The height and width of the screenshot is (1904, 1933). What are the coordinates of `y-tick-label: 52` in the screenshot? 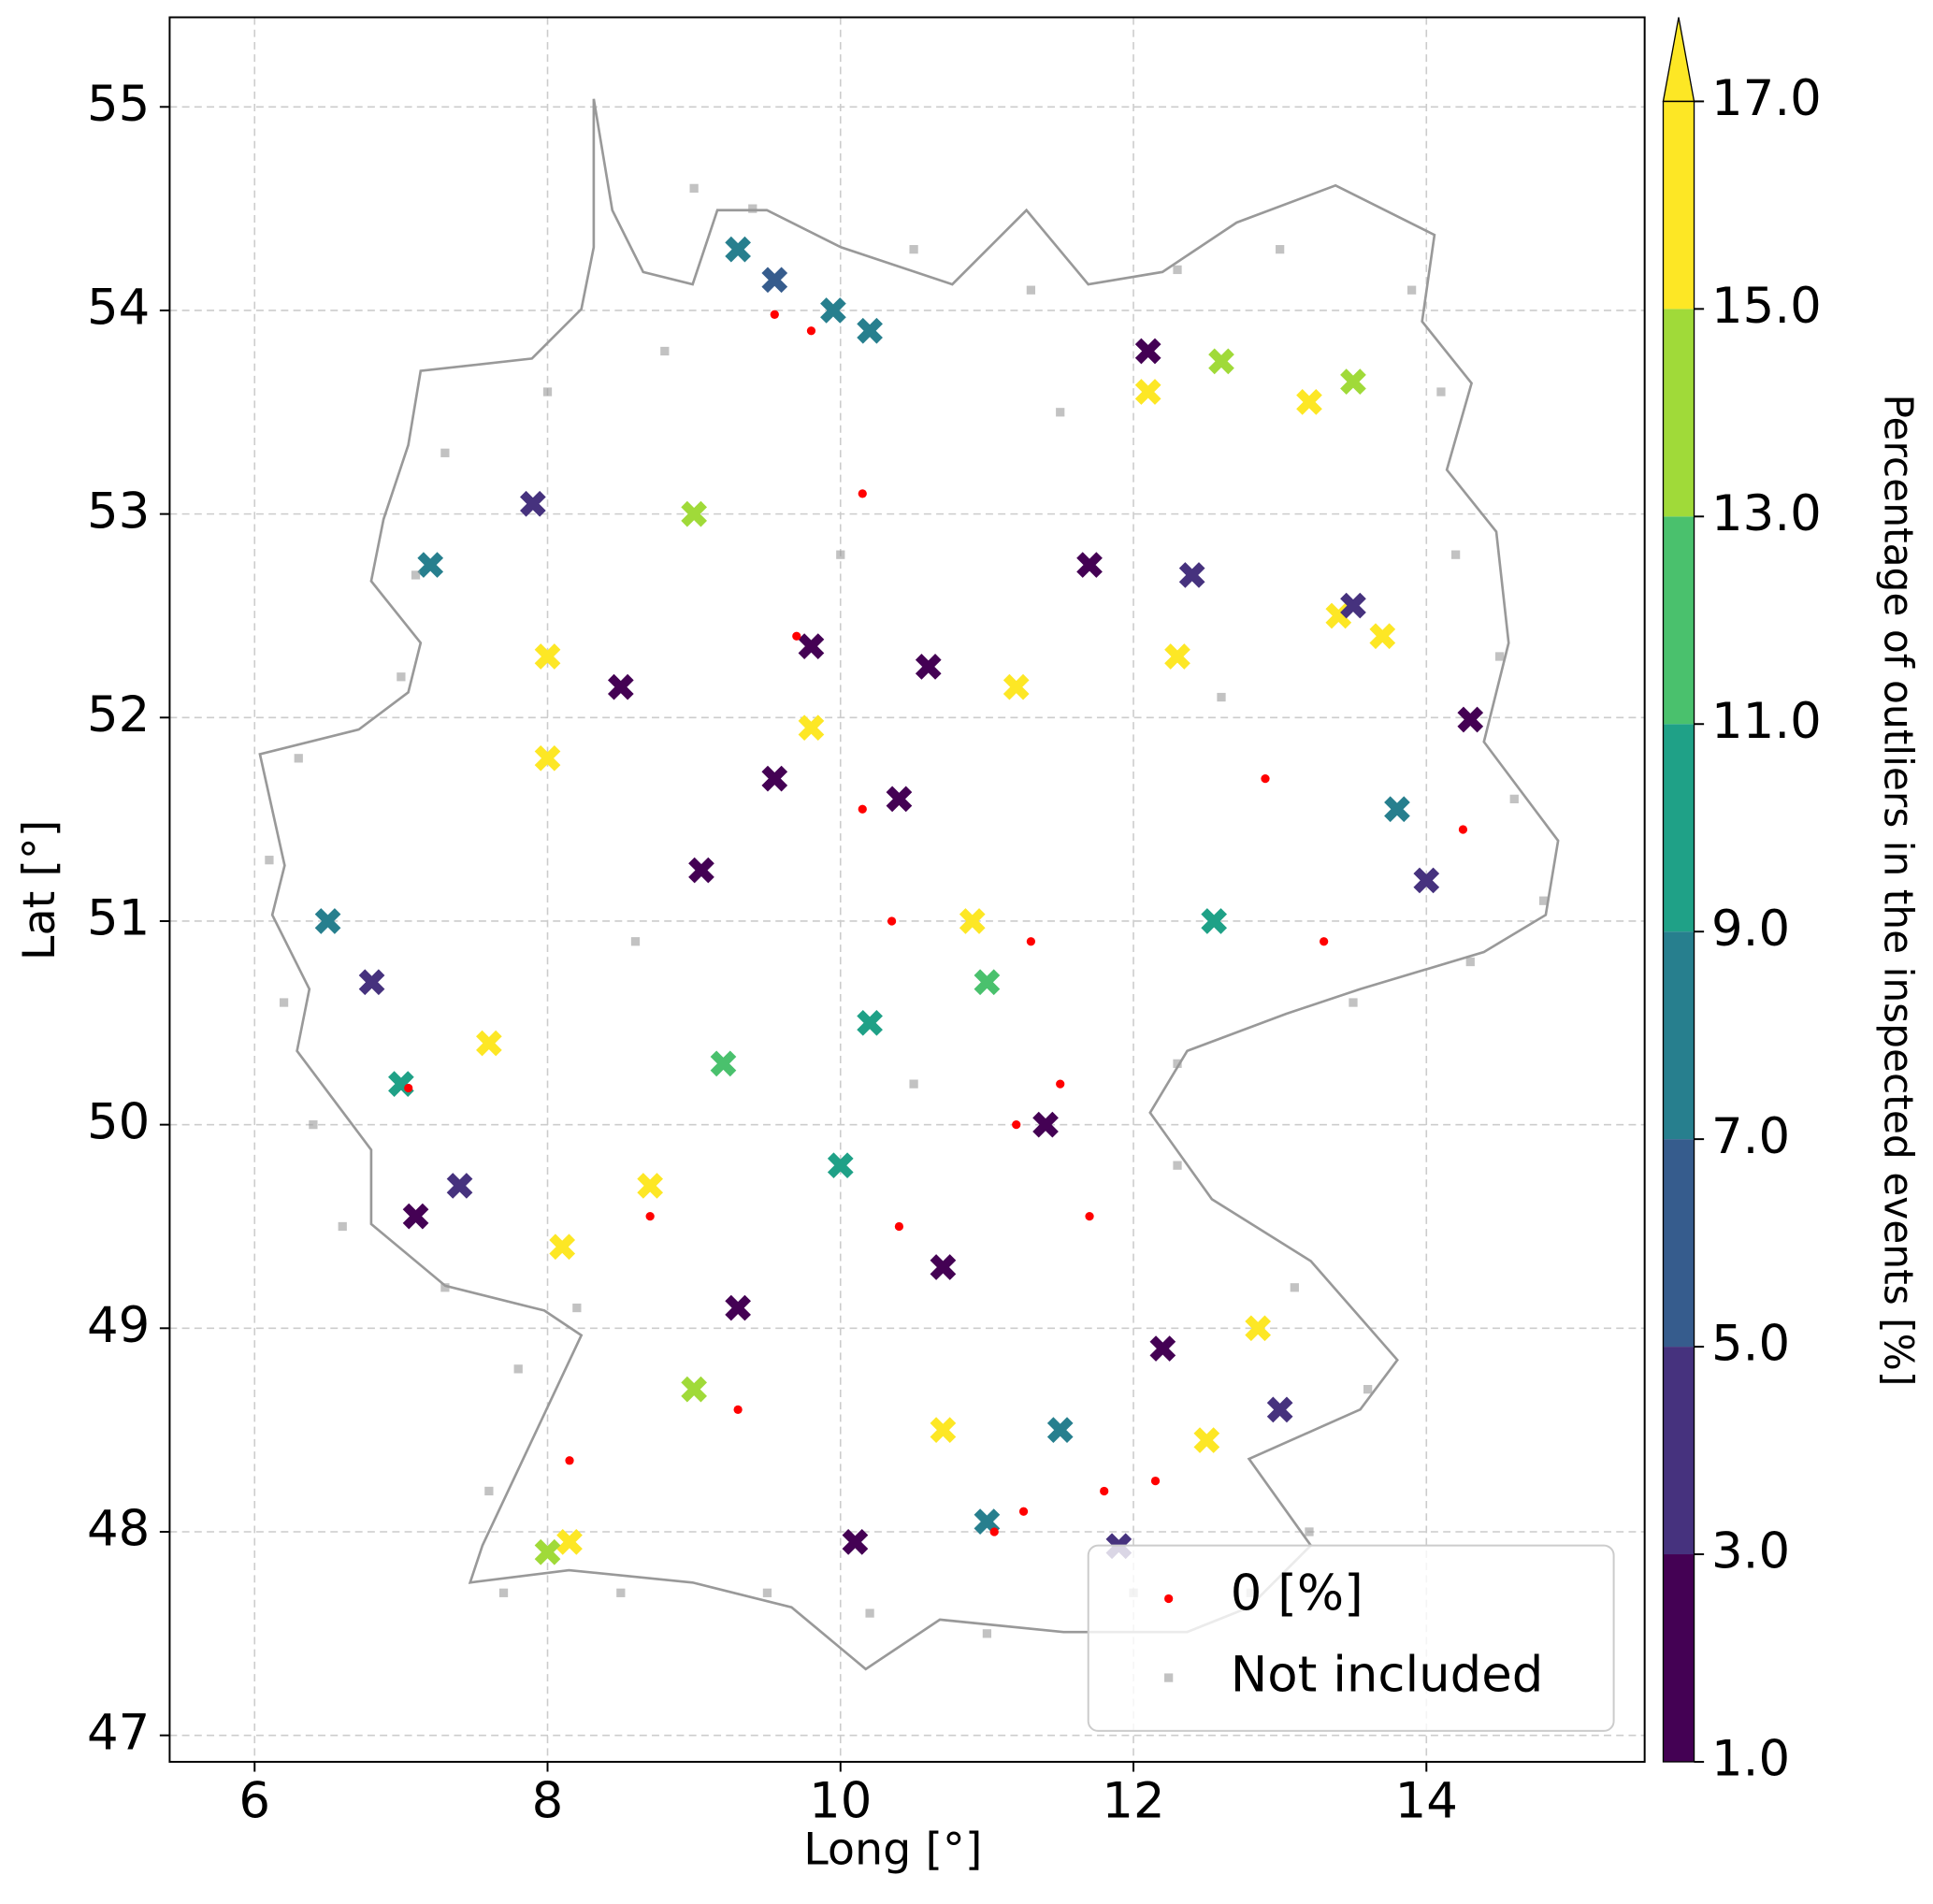 It's located at (119, 714).